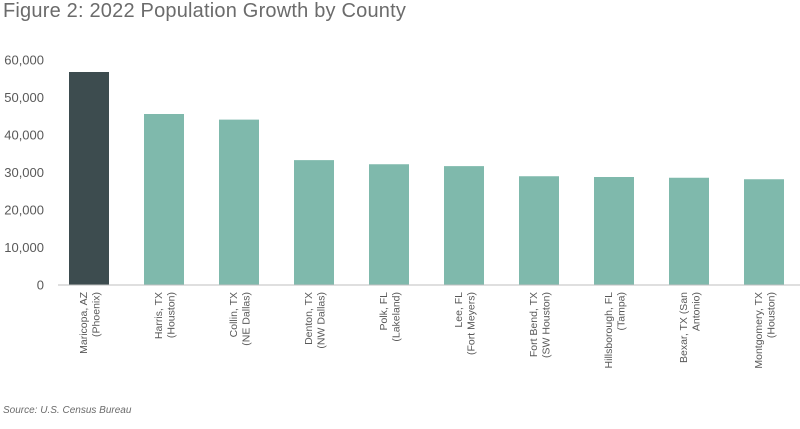 The width and height of the screenshot is (800, 429). Describe the element at coordinates (24, 210) in the screenshot. I see `y-tick-label: 20,000` at that location.